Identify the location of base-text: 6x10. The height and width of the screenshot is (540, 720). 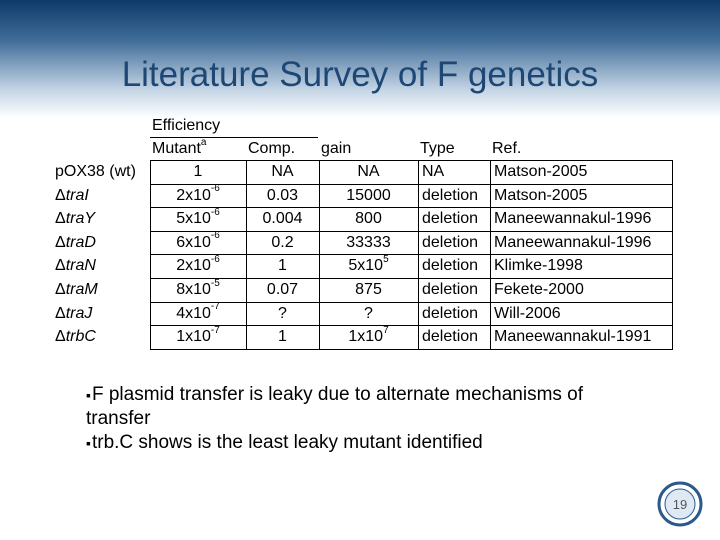
(193, 242).